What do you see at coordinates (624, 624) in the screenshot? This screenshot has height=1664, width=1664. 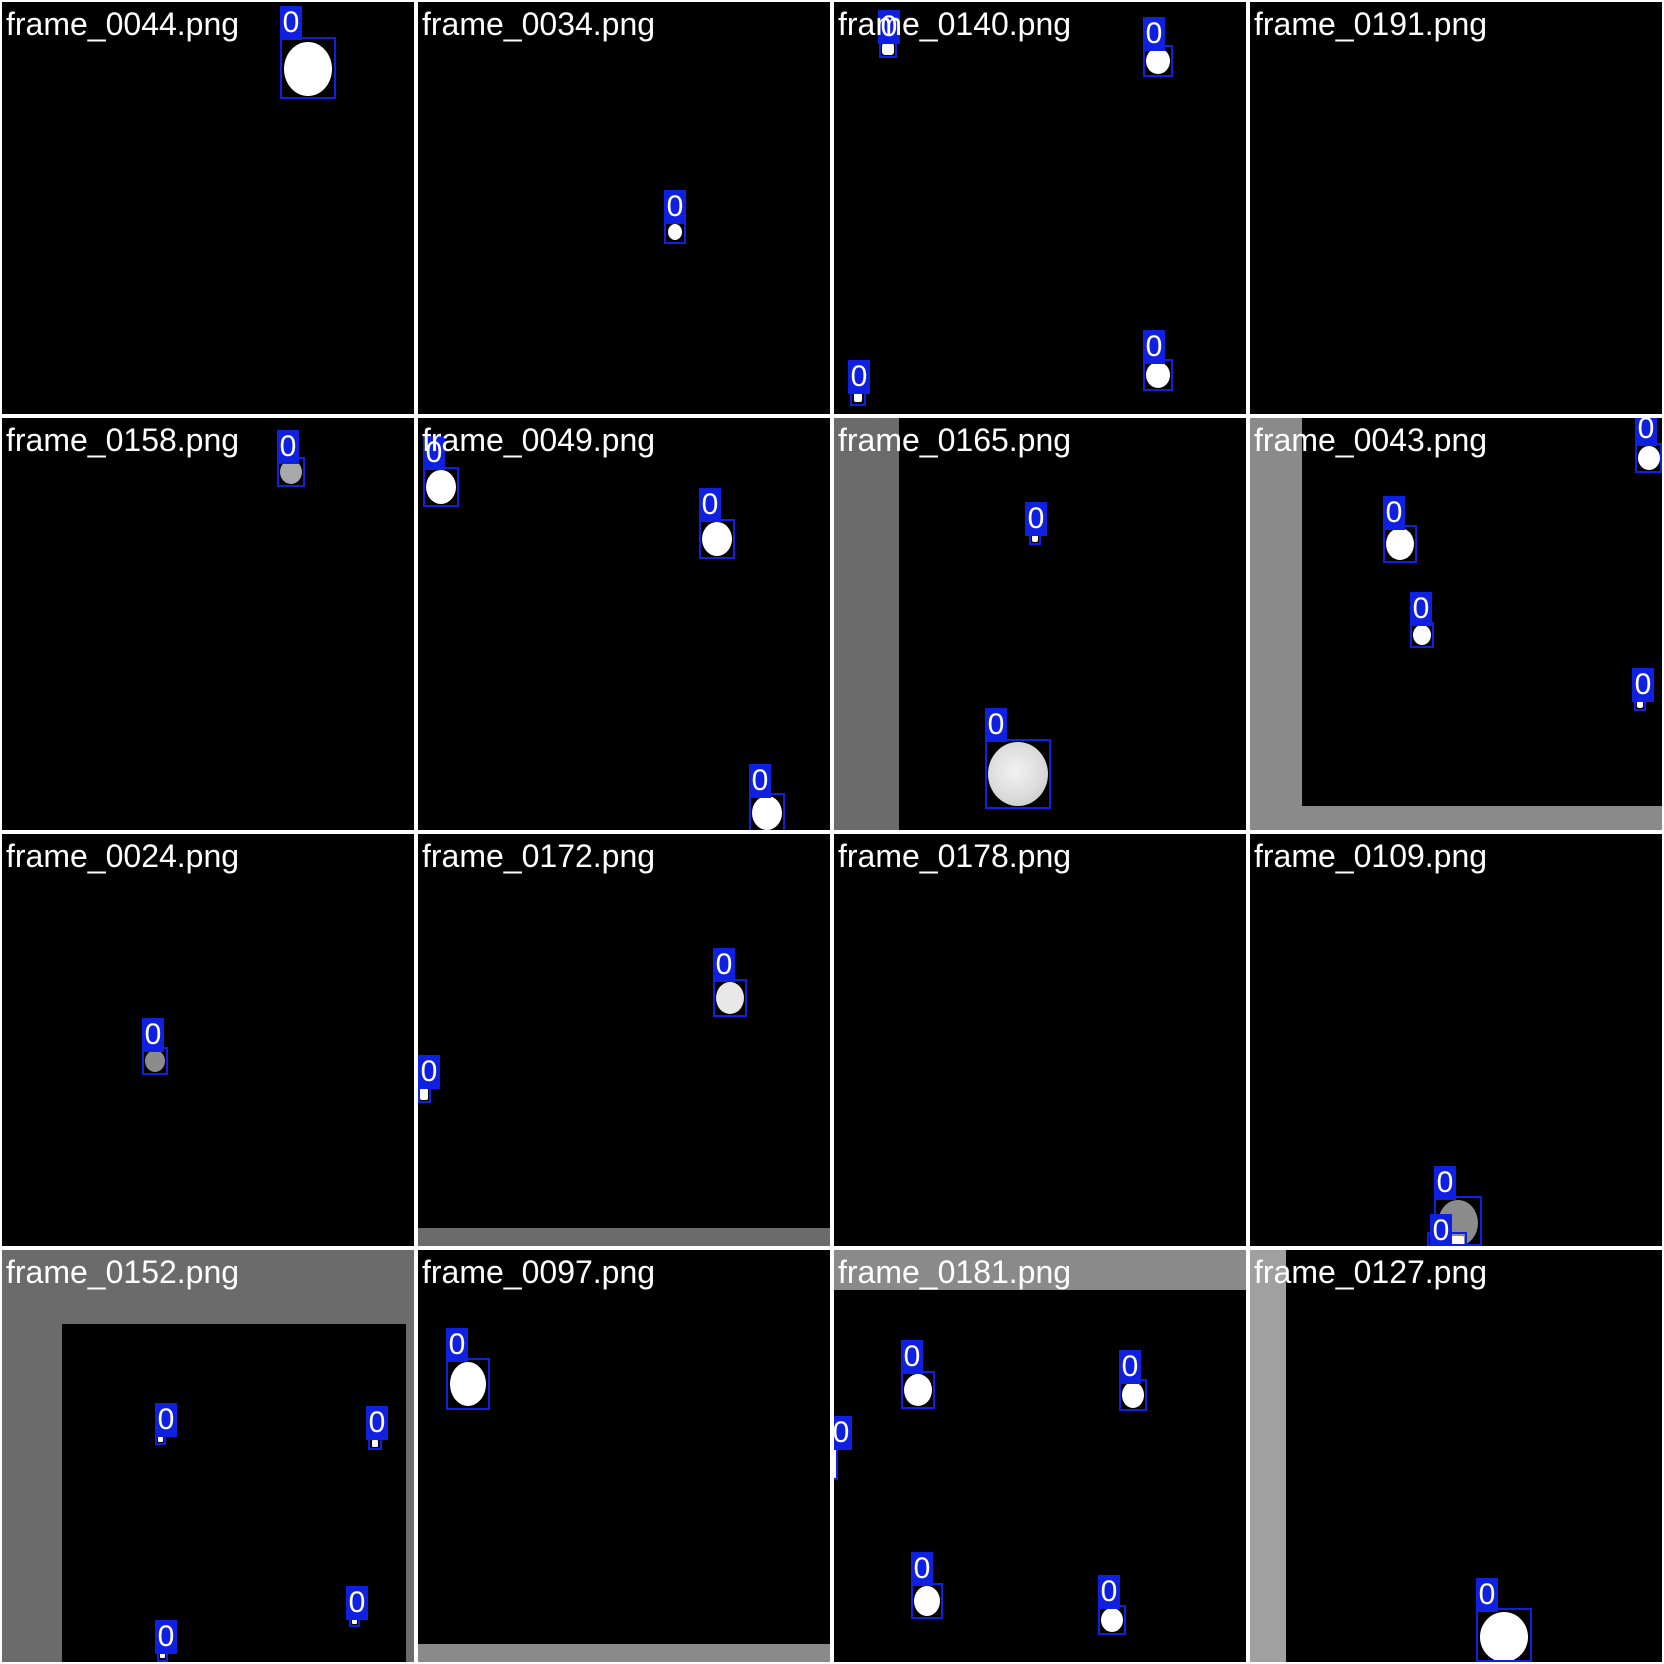 I see `tile-frame-0049: 0 0 0 frame_0049.png` at bounding box center [624, 624].